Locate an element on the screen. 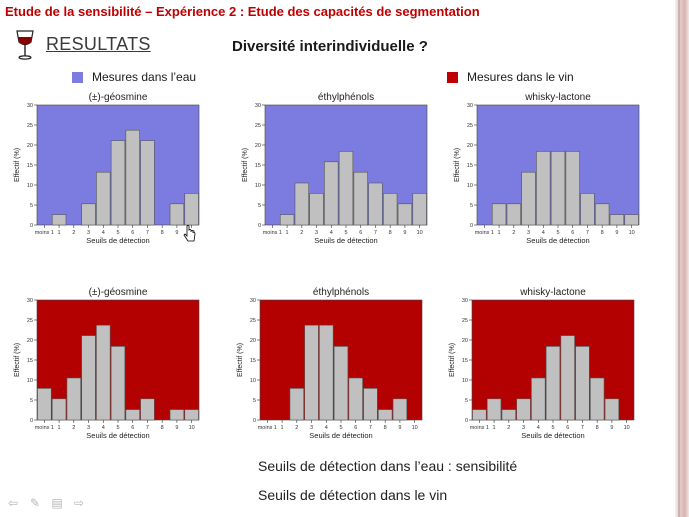 The width and height of the screenshot is (689, 517). legend-swatch-water is located at coordinates (77, 77).